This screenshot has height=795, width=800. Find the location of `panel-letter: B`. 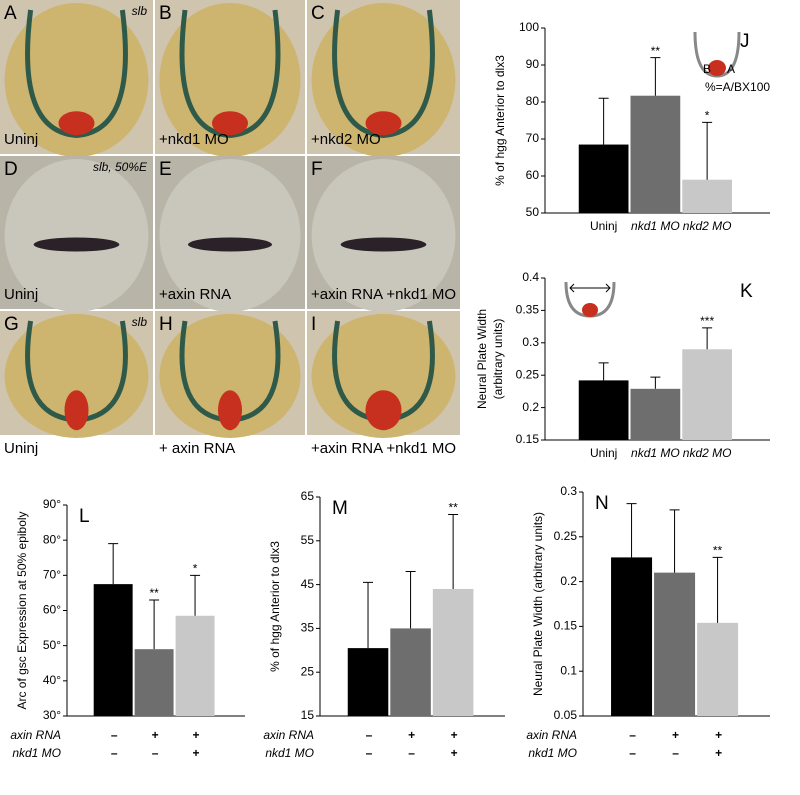

panel-letter: B is located at coordinates (165, 13).